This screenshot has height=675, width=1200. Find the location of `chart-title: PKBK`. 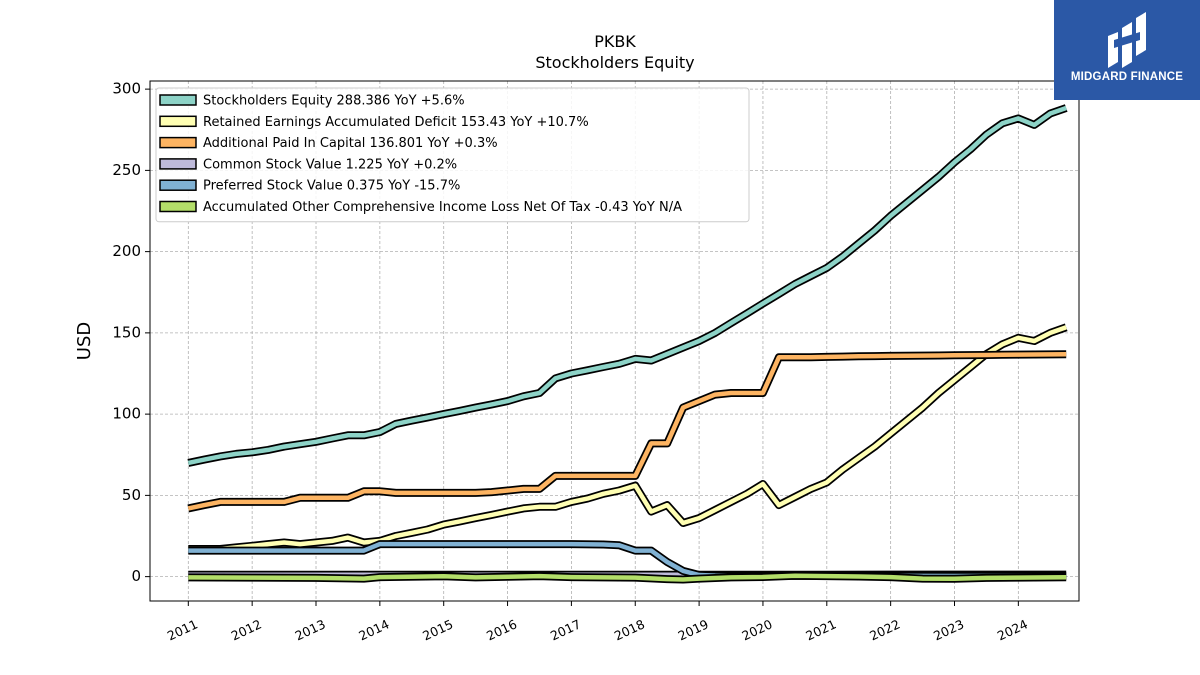

chart-title: PKBK is located at coordinates (615, 41).